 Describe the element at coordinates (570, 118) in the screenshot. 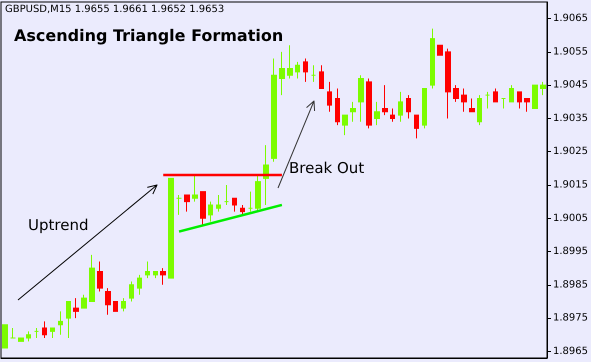

I see `y-tick-label: 1.9035` at that location.